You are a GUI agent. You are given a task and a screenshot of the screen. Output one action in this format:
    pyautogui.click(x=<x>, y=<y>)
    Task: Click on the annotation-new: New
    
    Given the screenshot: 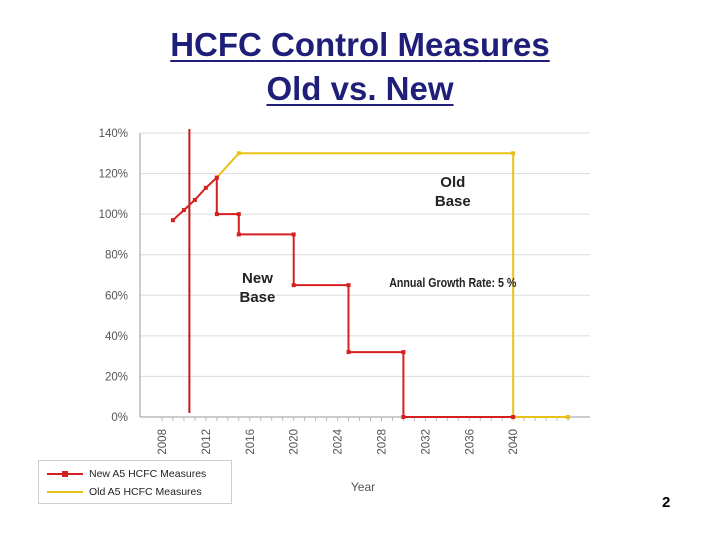 What is the action you would take?
    pyautogui.click(x=257, y=278)
    